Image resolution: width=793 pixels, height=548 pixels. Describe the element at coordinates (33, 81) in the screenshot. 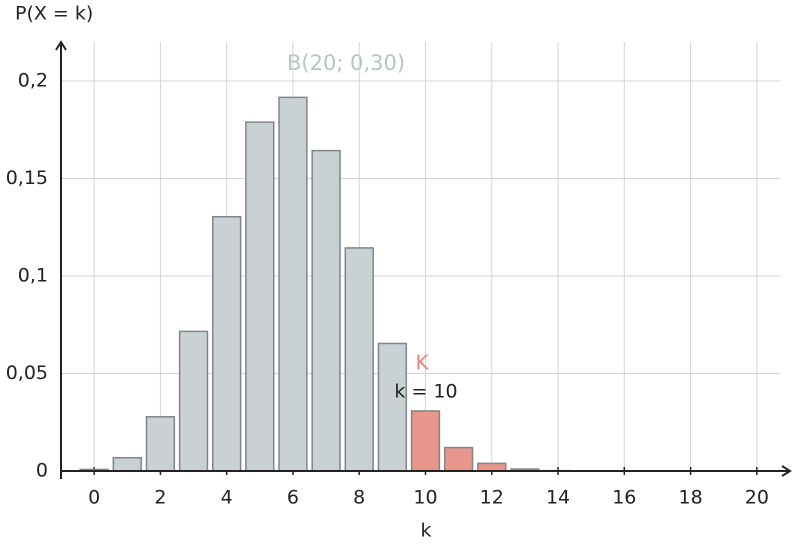

I see `y-tick-label: 0,2` at that location.